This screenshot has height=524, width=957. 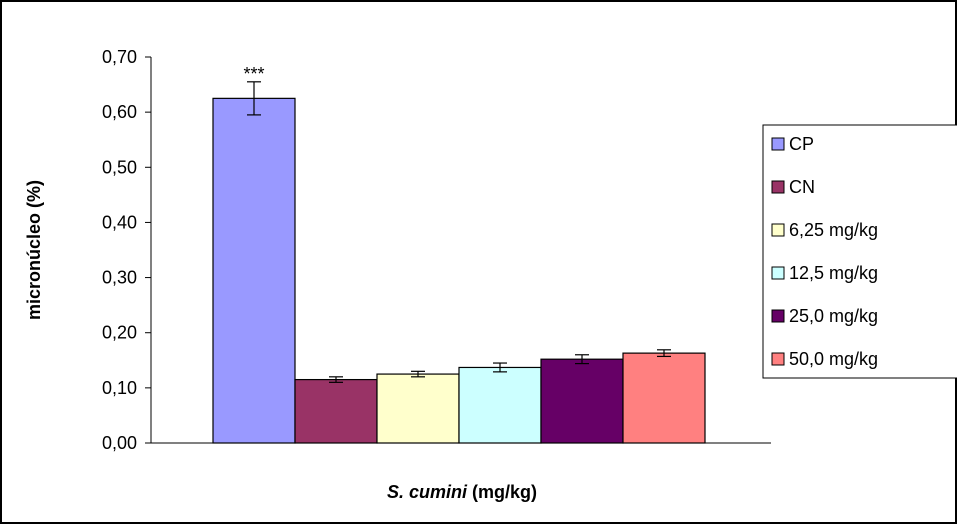 What do you see at coordinates (502, 492) in the screenshot?
I see `x-axis-label-unit: (mg/kg)` at bounding box center [502, 492].